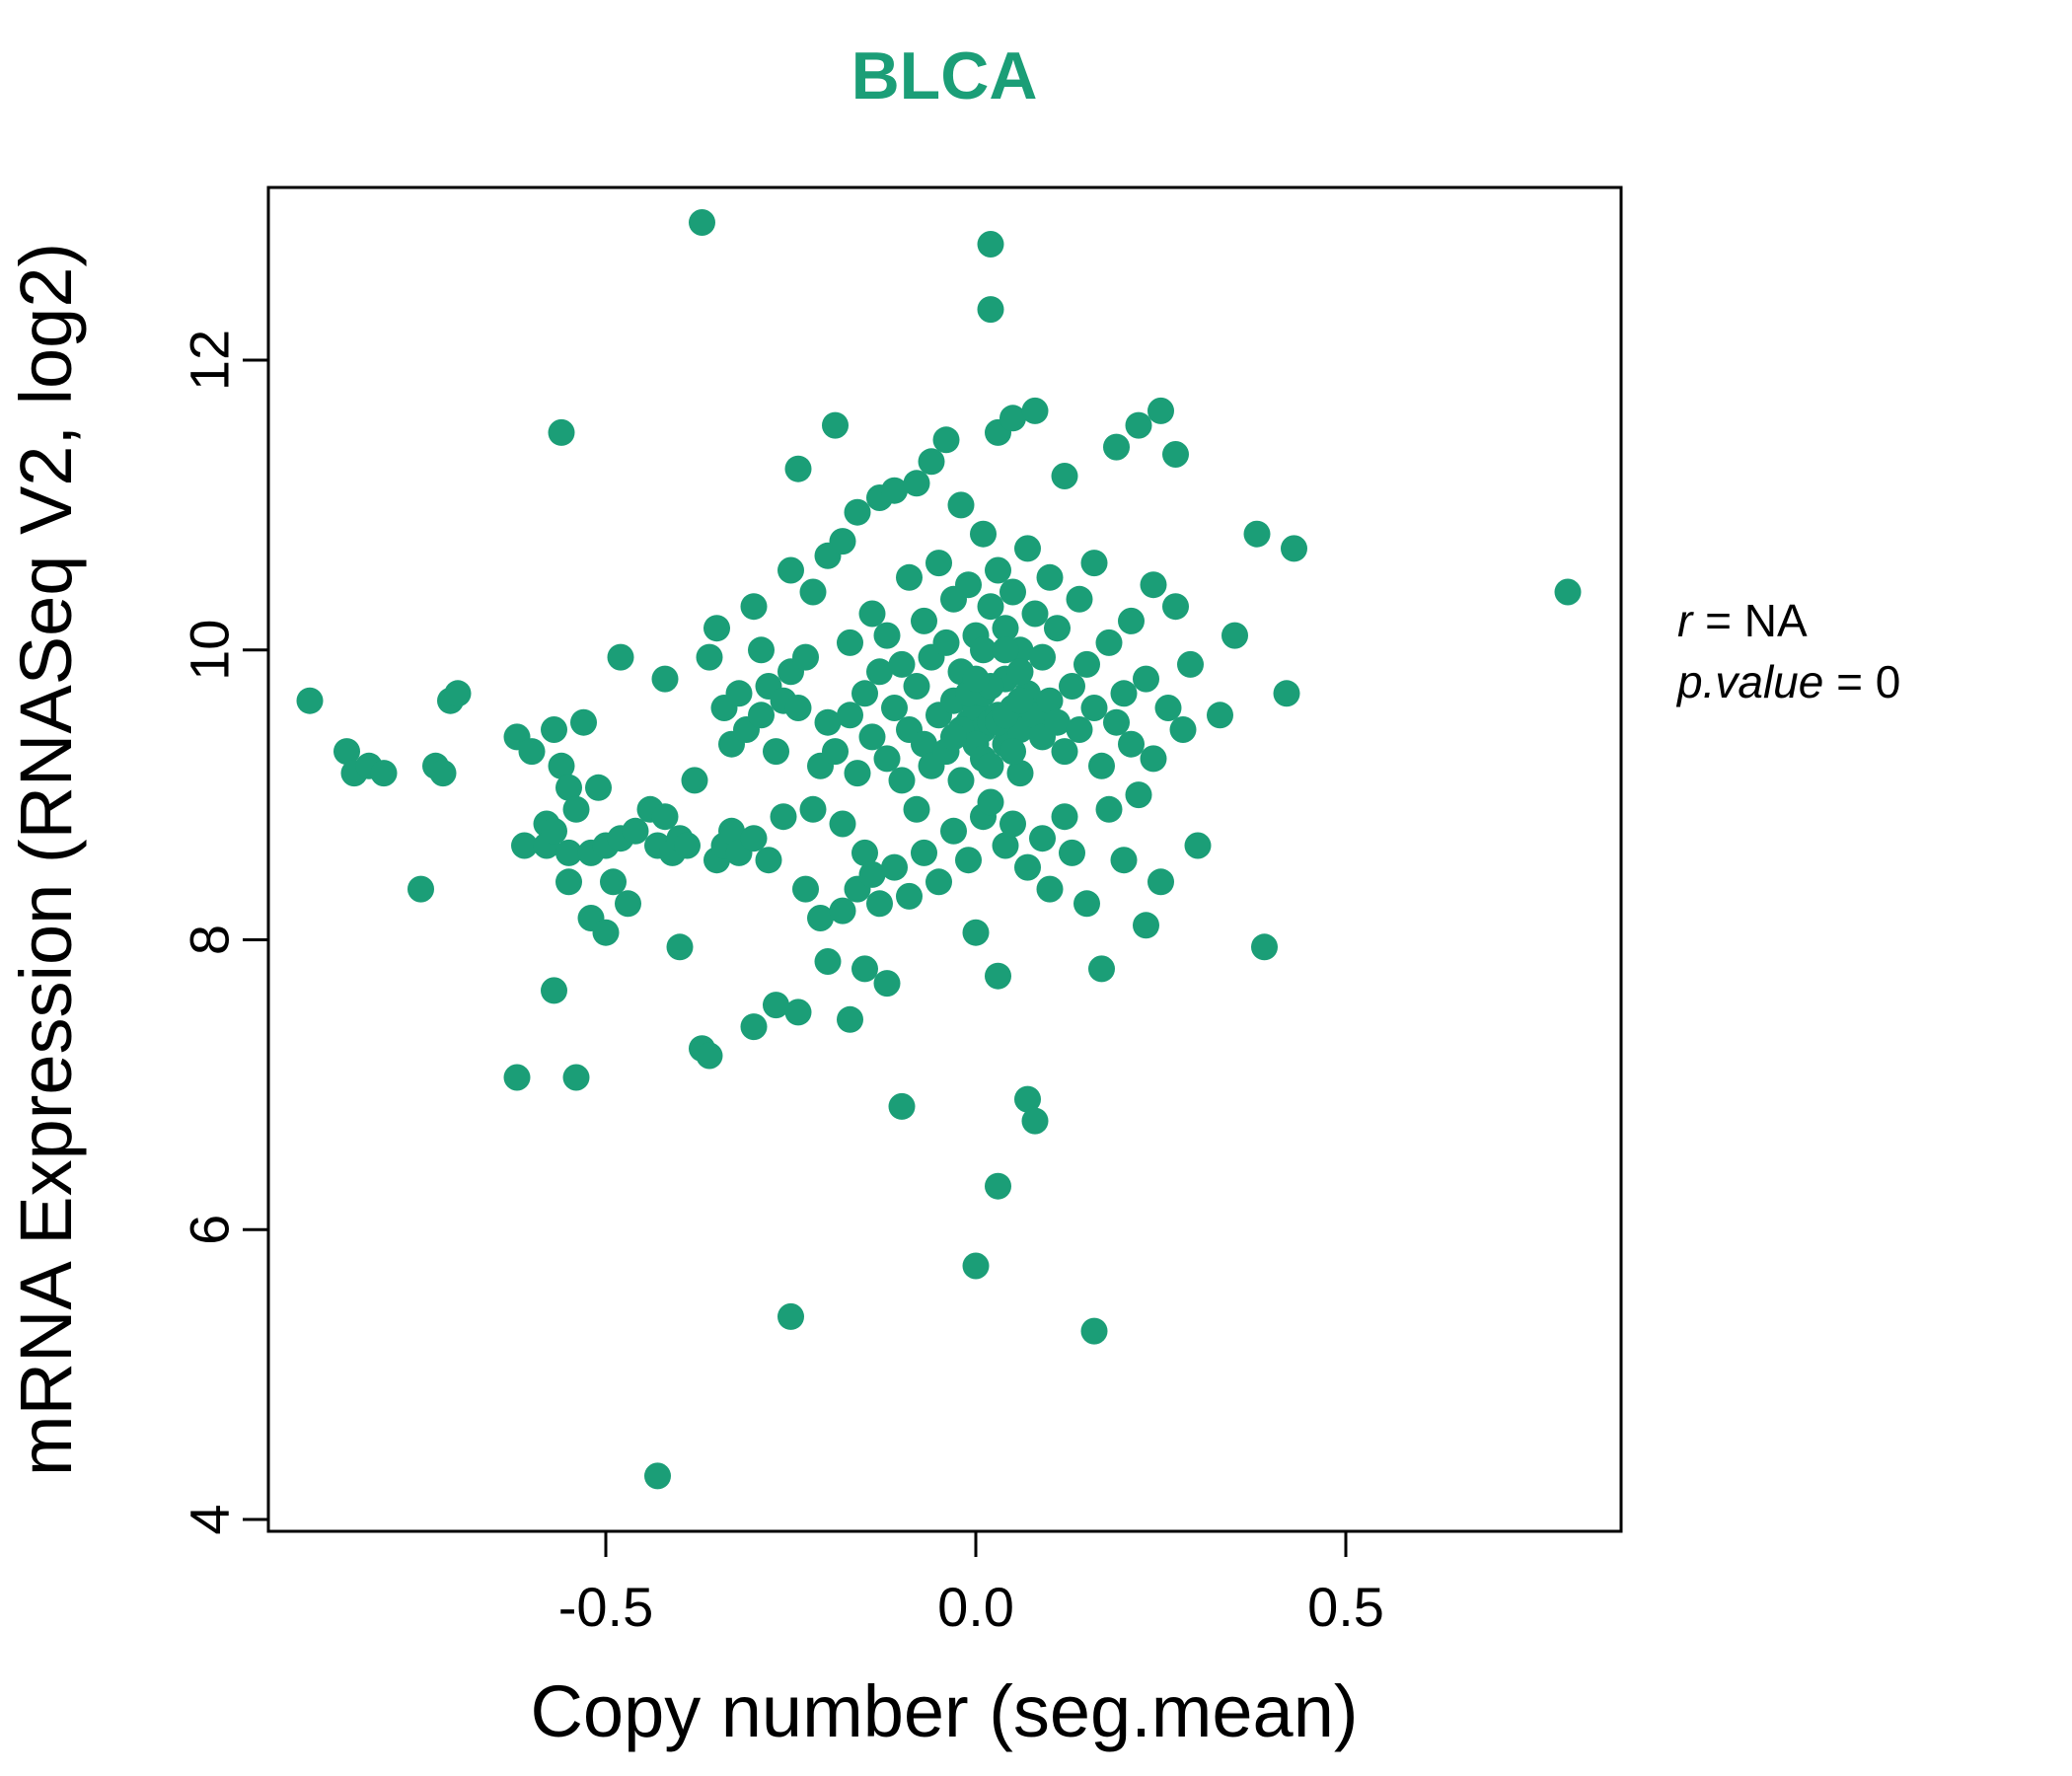  I want to click on y-tick-label: 8, so click(210, 940).